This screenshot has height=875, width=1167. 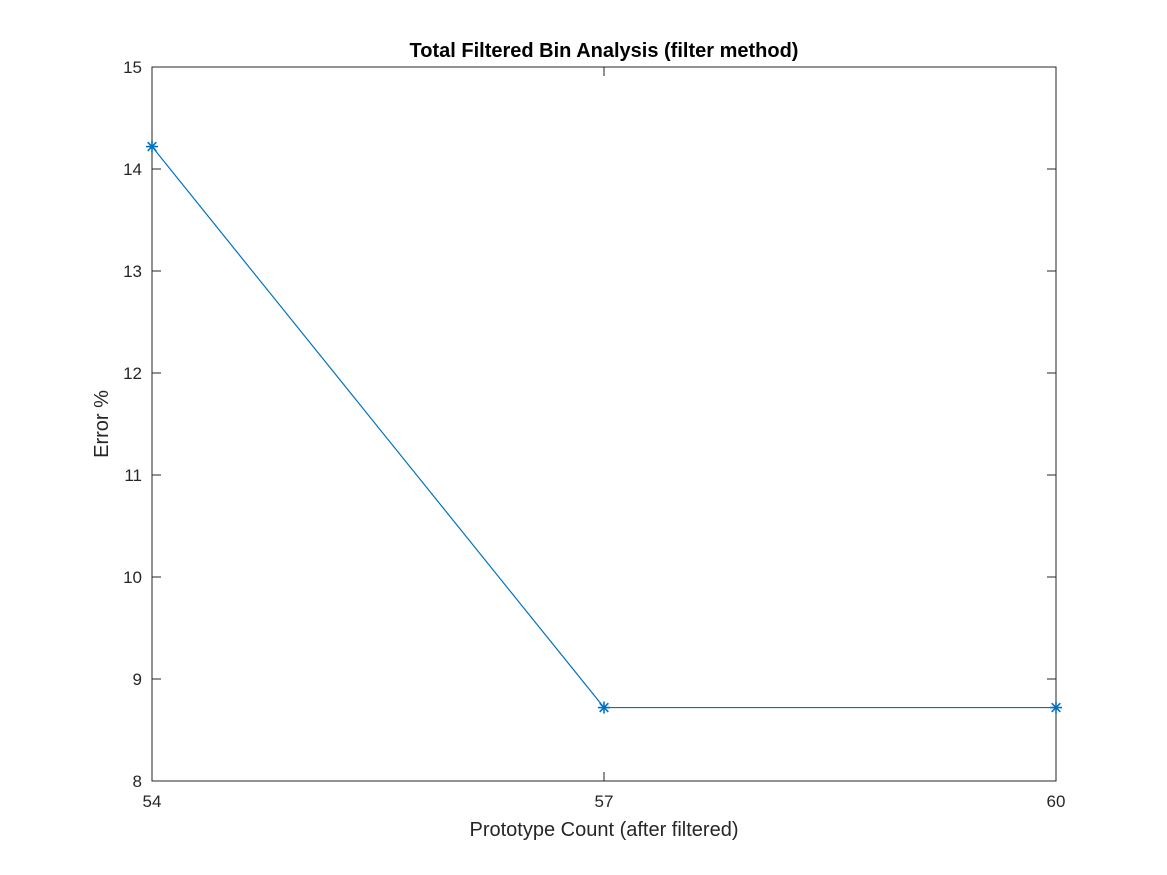 I want to click on y-tick-label: 8, so click(x=137, y=781).